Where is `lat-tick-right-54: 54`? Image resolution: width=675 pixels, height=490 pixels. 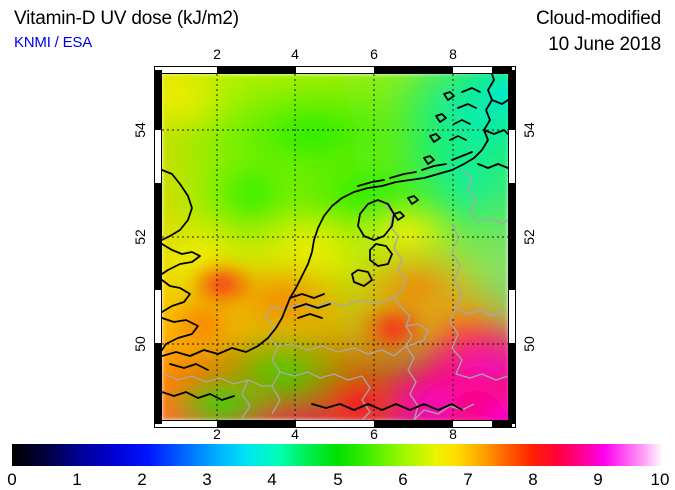
lat-tick-right-54: 54 is located at coordinates (529, 130).